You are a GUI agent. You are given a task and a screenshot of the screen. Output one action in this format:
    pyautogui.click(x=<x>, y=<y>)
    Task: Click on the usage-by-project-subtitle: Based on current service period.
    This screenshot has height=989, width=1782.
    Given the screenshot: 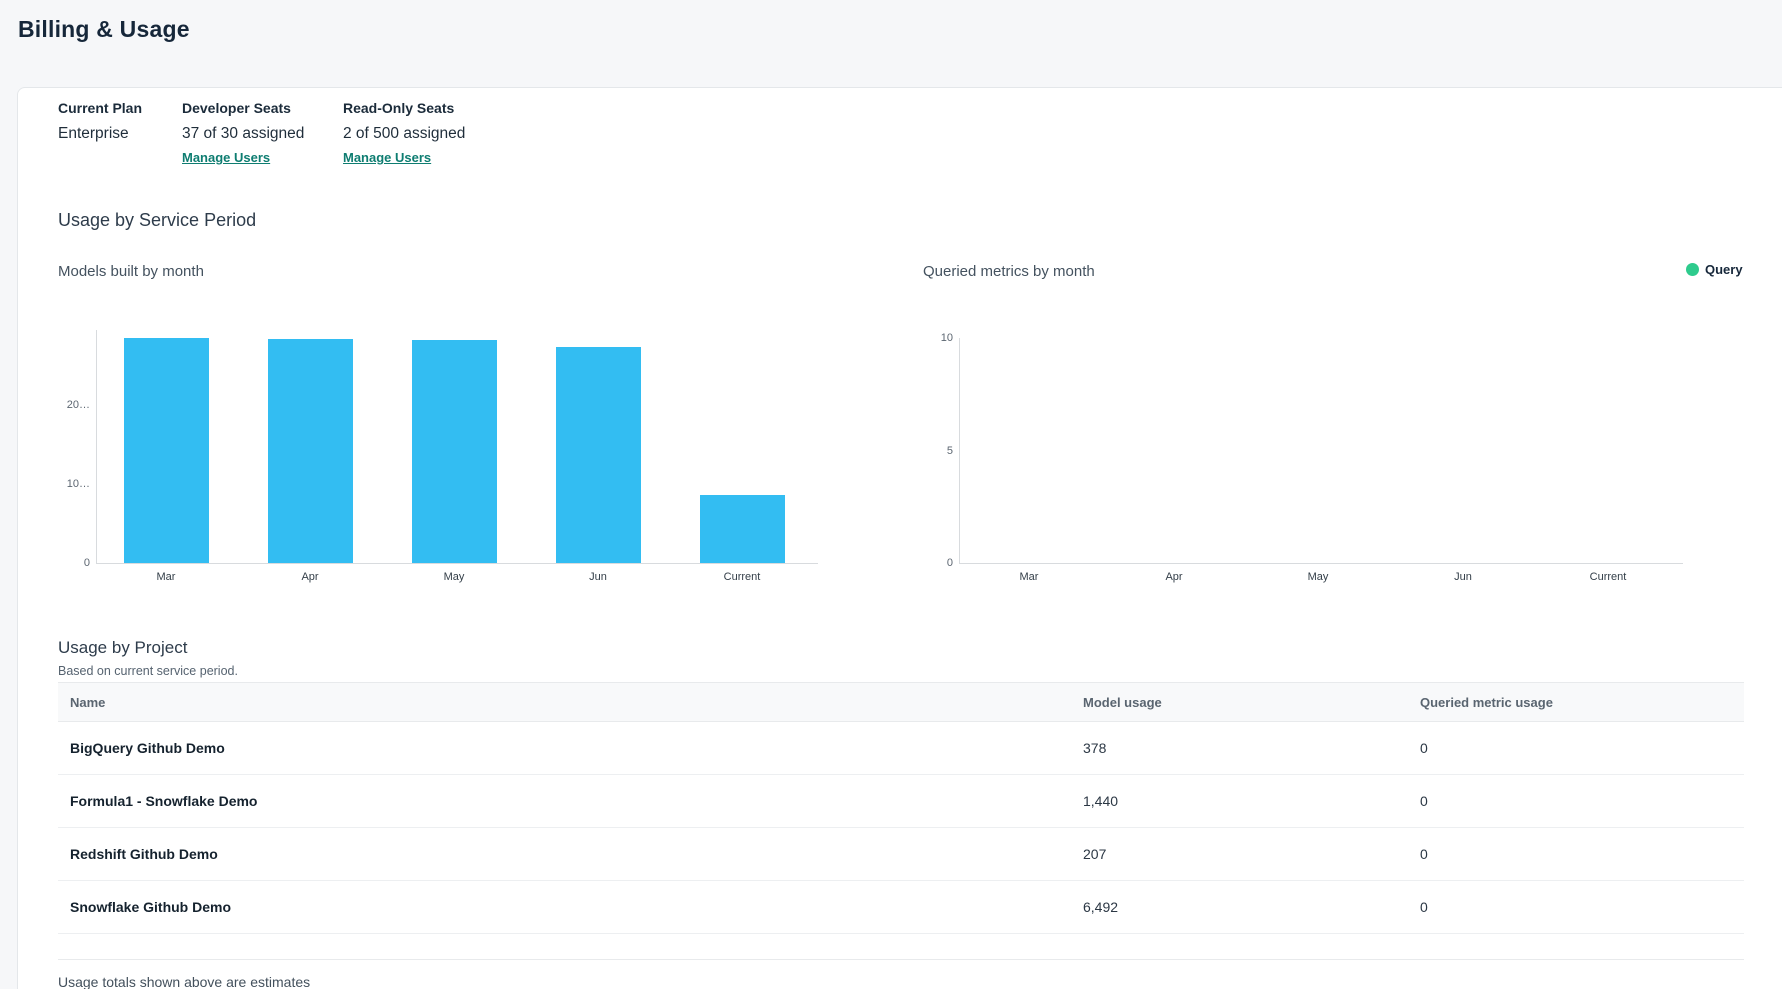 What is the action you would take?
    pyautogui.click(x=148, y=671)
    